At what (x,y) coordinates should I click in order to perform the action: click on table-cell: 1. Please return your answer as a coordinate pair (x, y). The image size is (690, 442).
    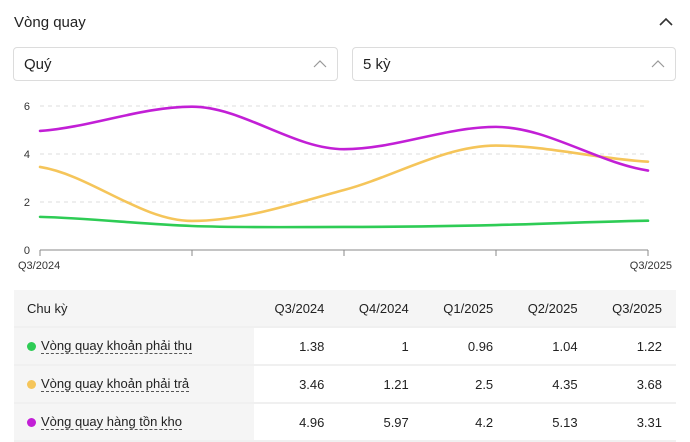
    Looking at the image, I should click on (380, 346).